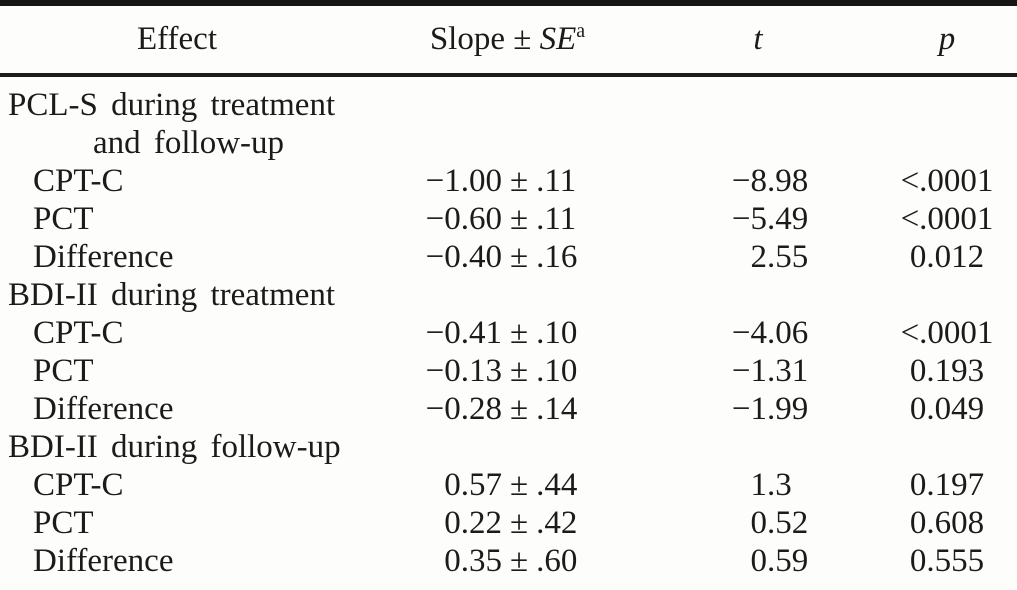 Image resolution: width=1017 pixels, height=590 pixels. I want to click on slope-value: 0.57, so click(473, 484).